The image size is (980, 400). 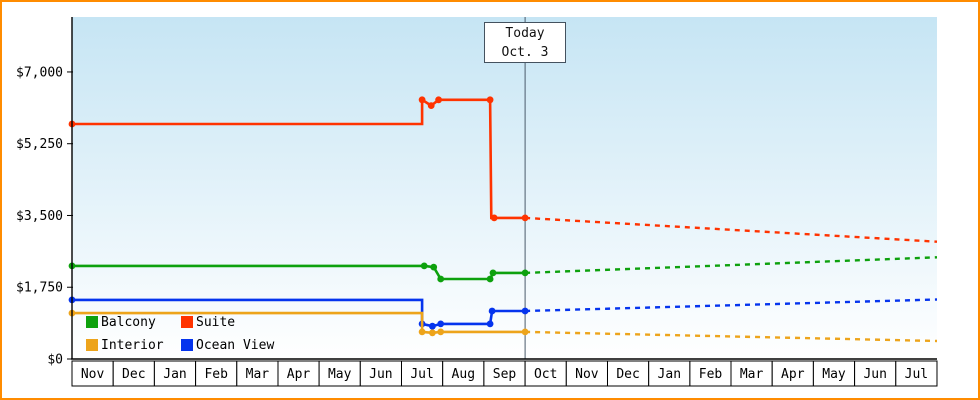 I want to click on month-label: Aug, so click(x=463, y=374).